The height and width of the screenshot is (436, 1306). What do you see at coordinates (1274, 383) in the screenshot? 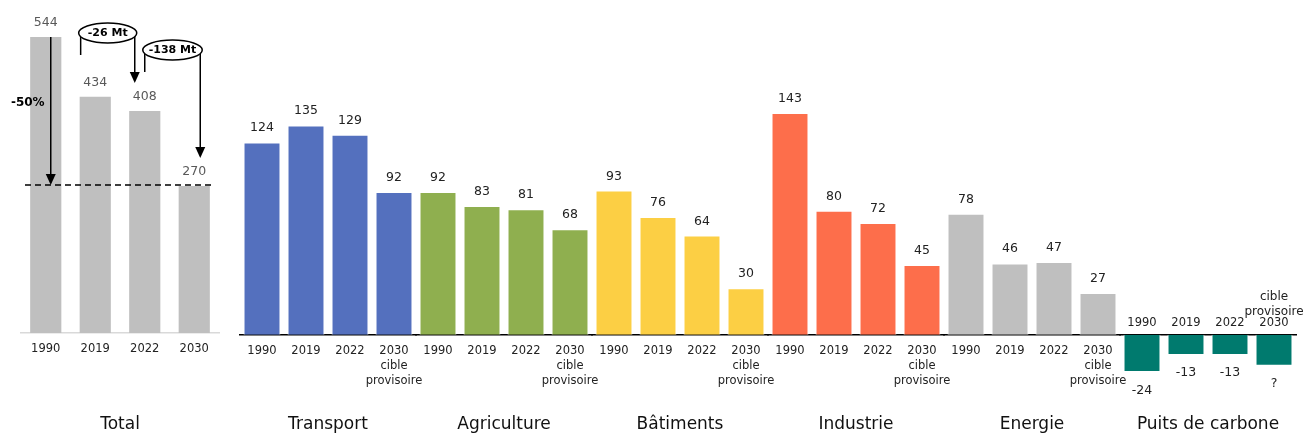
I see `data-label: ?` at bounding box center [1274, 383].